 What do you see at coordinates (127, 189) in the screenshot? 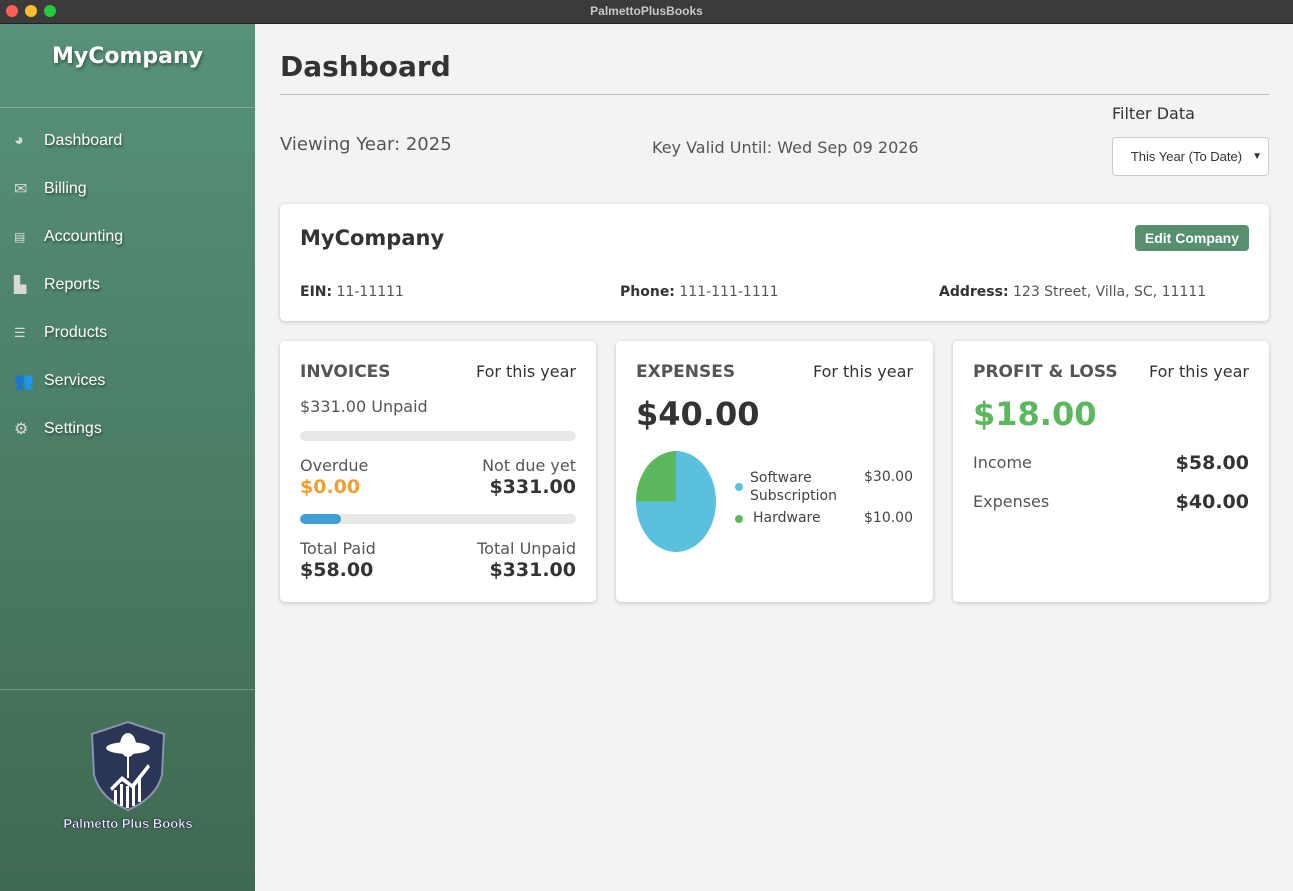
I see `sidebar-item-billing: ✉ Billing` at bounding box center [127, 189].